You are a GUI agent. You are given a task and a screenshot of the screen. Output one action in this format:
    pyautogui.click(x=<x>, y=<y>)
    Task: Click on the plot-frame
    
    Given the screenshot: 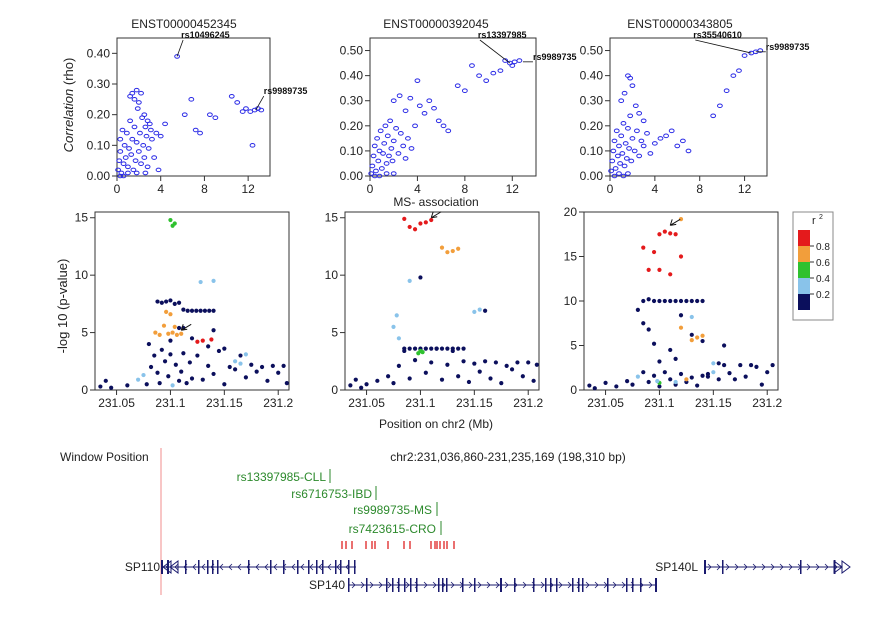 What is the action you would take?
    pyautogui.click(x=192, y=301)
    